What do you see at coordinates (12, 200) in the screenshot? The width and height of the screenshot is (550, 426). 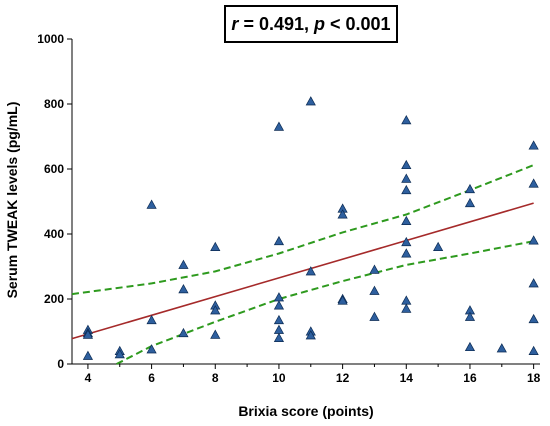 I see `y-axis-title: Serum TWEAK levels (pg/mL)` at bounding box center [12, 200].